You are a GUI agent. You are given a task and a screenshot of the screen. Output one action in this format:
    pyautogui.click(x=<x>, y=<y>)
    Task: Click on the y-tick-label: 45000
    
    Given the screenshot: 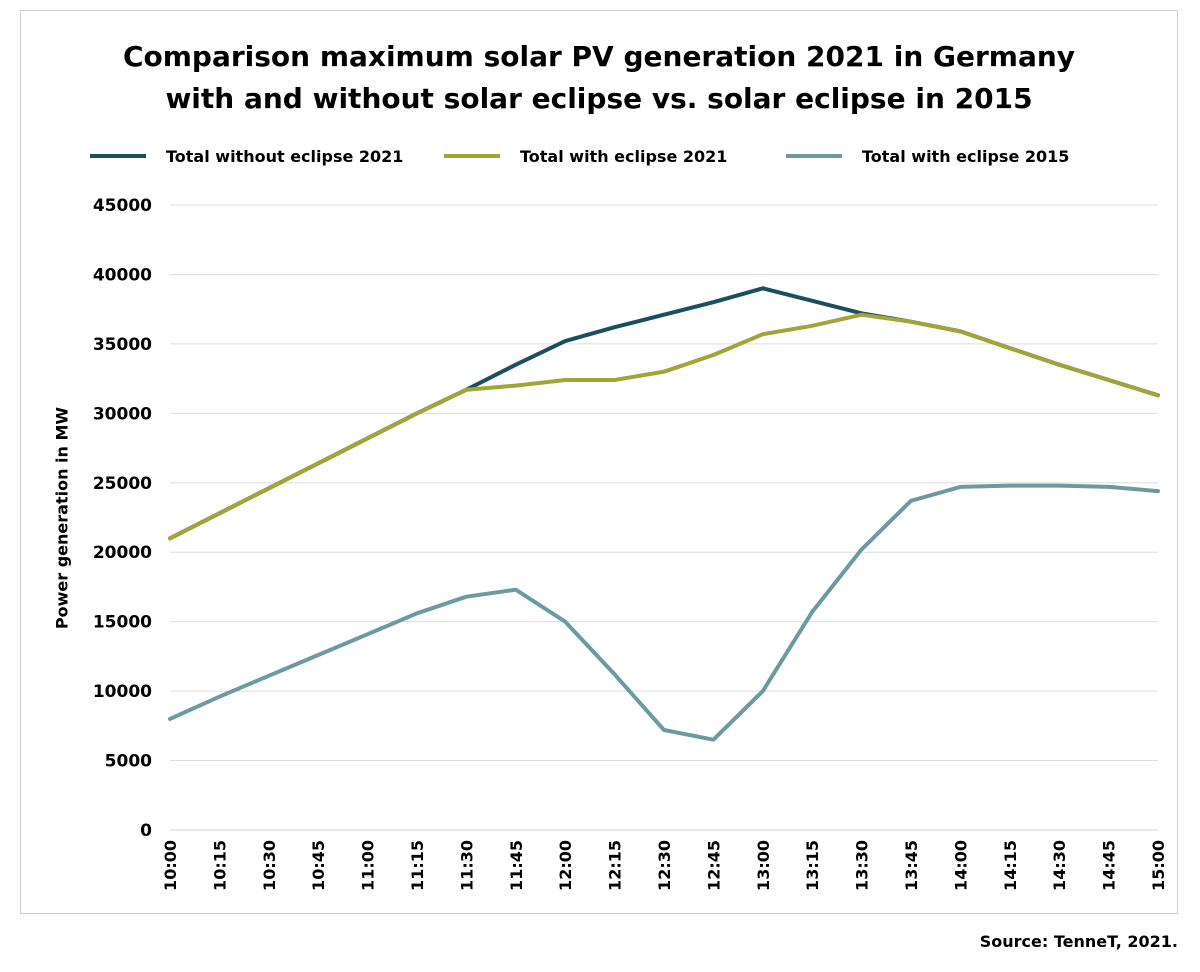 What is the action you would take?
    pyautogui.click(x=122, y=206)
    